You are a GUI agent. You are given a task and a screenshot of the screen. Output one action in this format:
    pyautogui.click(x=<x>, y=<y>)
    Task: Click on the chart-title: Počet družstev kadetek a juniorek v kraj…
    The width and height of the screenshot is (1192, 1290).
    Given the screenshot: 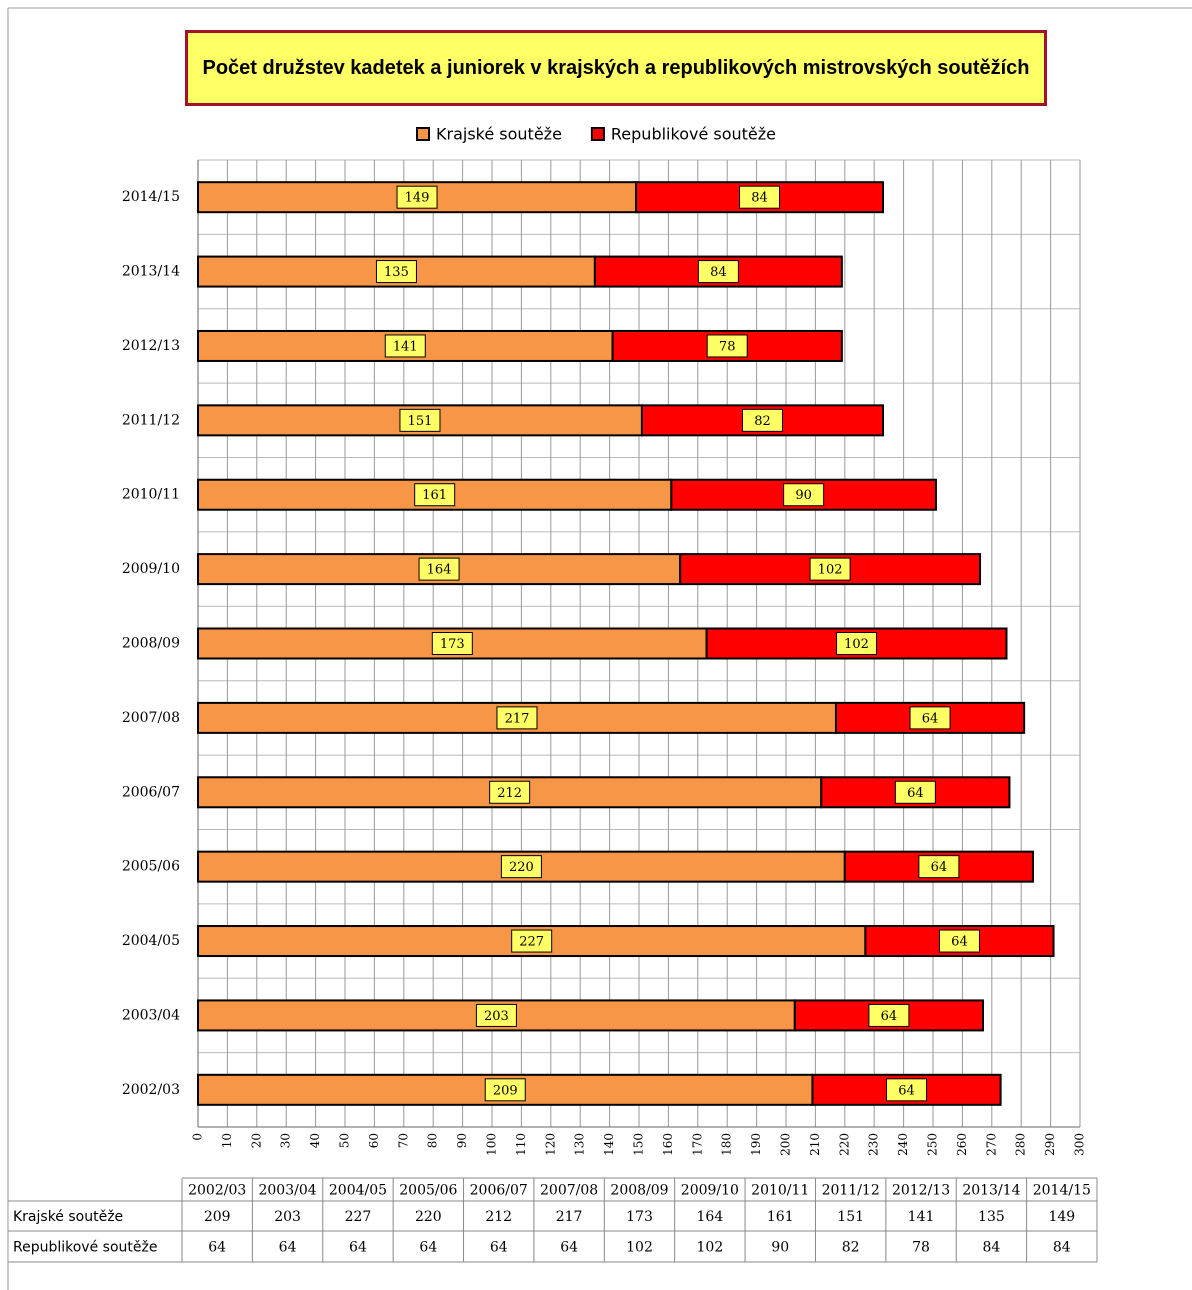 What is the action you would take?
    pyautogui.click(x=616, y=68)
    